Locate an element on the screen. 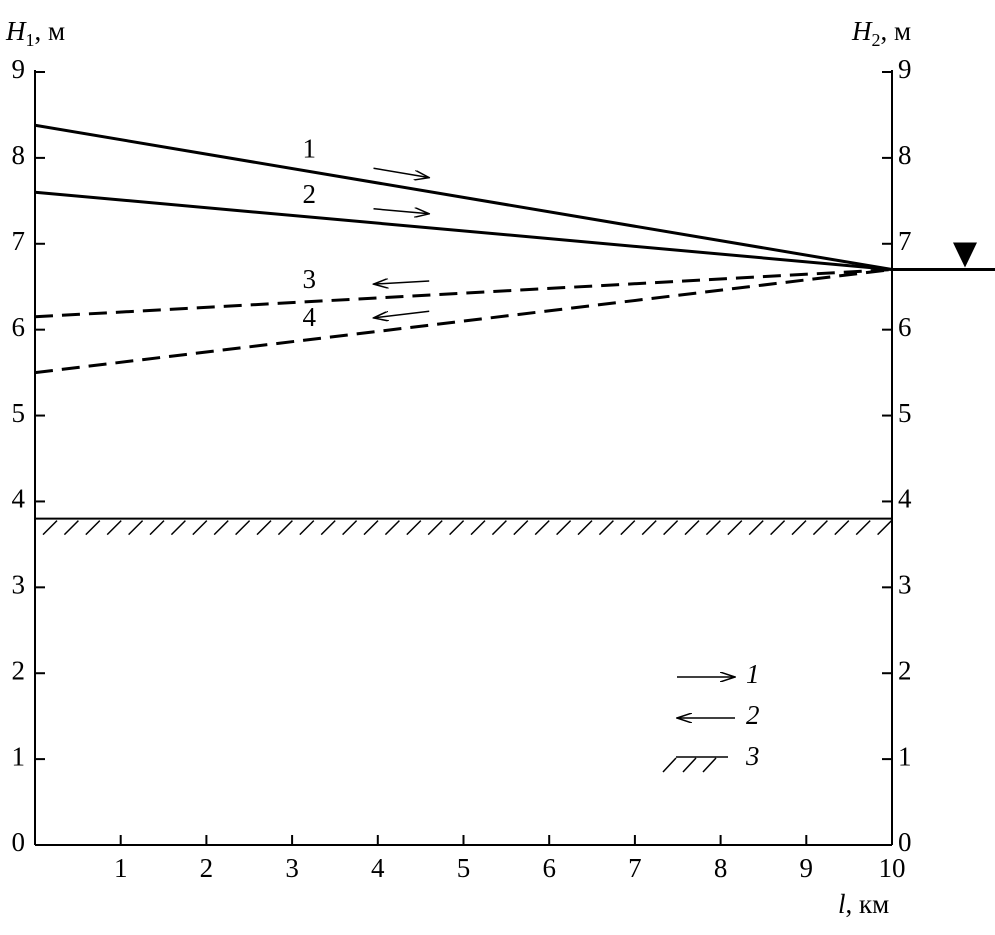 The width and height of the screenshot is (995, 935). y2-tick-label: 8 is located at coordinates (905, 155).